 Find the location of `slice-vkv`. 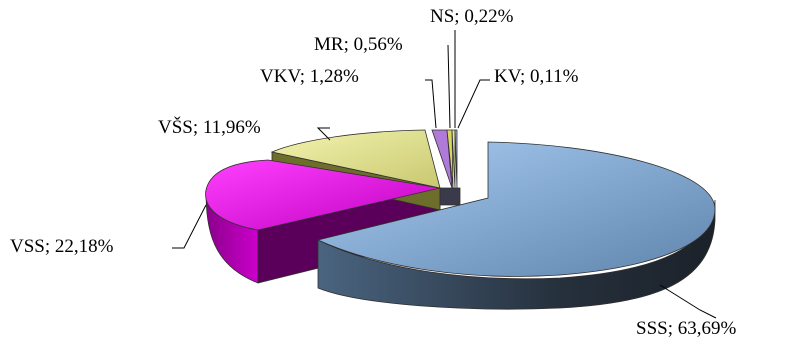

slice-vkv is located at coordinates (442, 159).